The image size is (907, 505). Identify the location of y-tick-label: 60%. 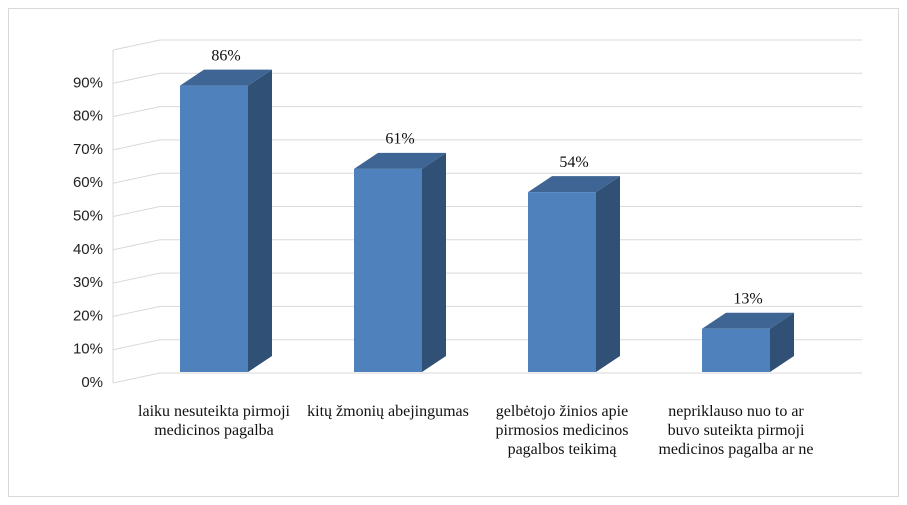
(88, 182).